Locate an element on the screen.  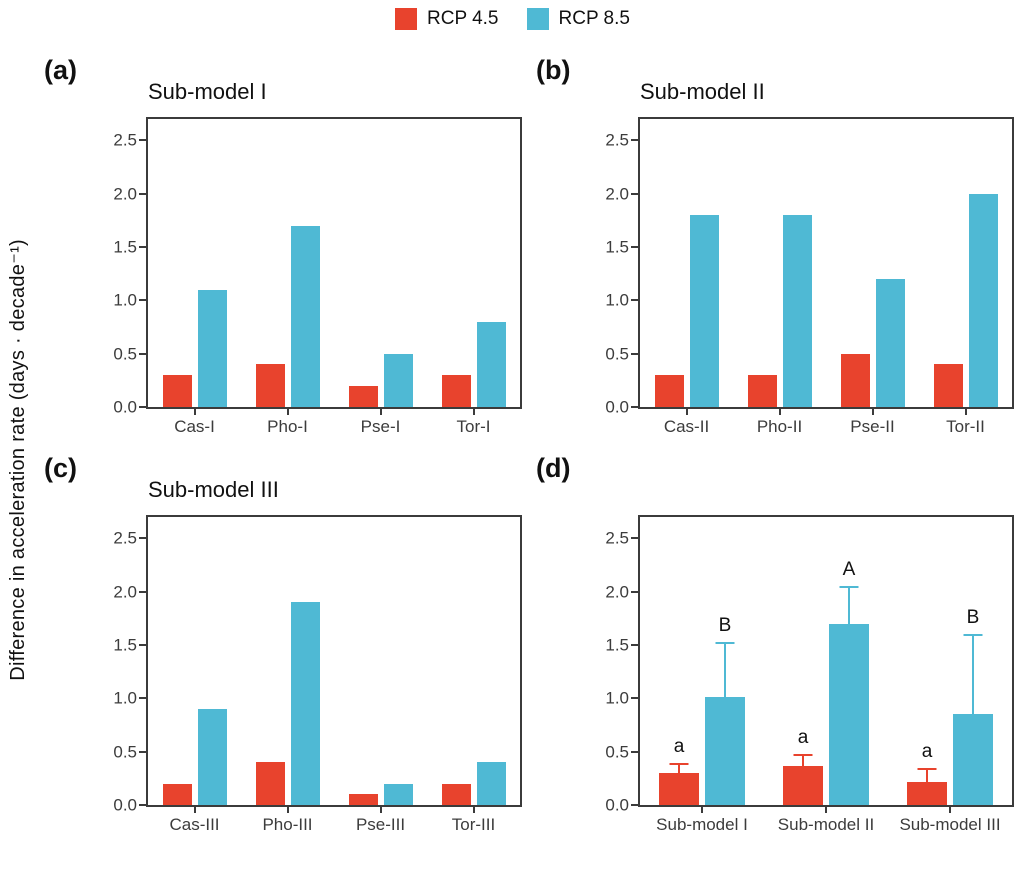
legend-label-rcp85: RCP 8.5 is located at coordinates (594, 18).